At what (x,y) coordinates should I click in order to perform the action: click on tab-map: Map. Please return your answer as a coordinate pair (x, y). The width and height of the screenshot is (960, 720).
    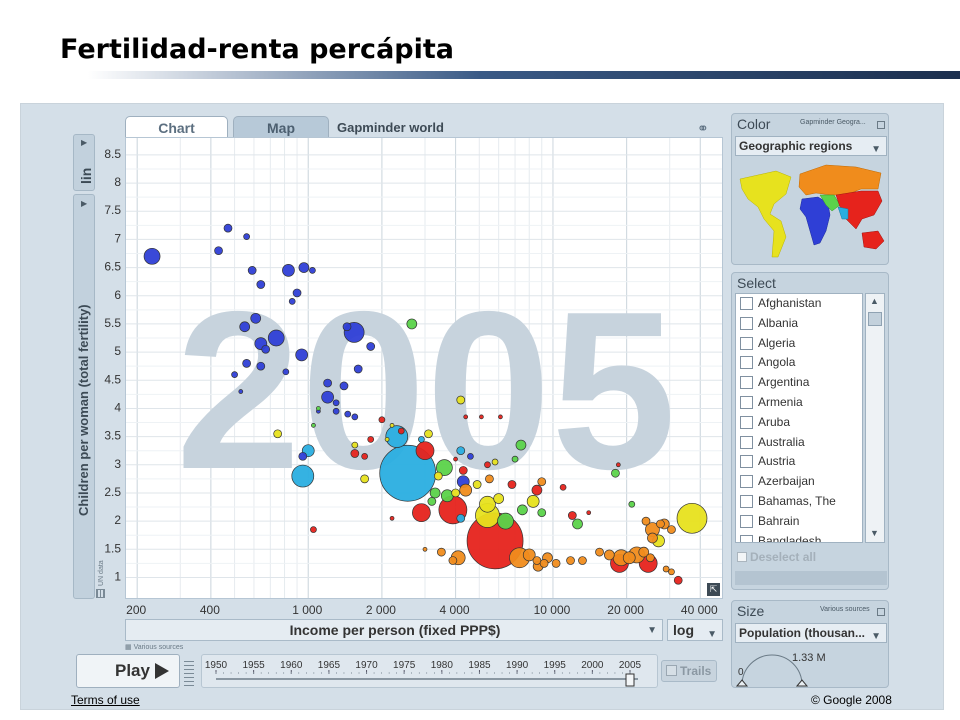
    Looking at the image, I should click on (281, 128).